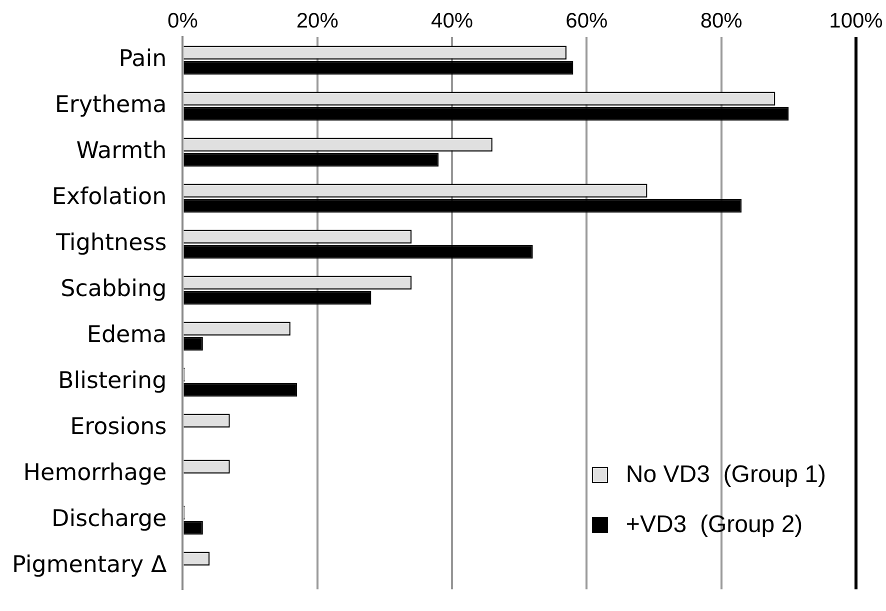 The width and height of the screenshot is (886, 611). Describe the element at coordinates (109, 197) in the screenshot. I see `y-tick-label: Exfolation` at that location.